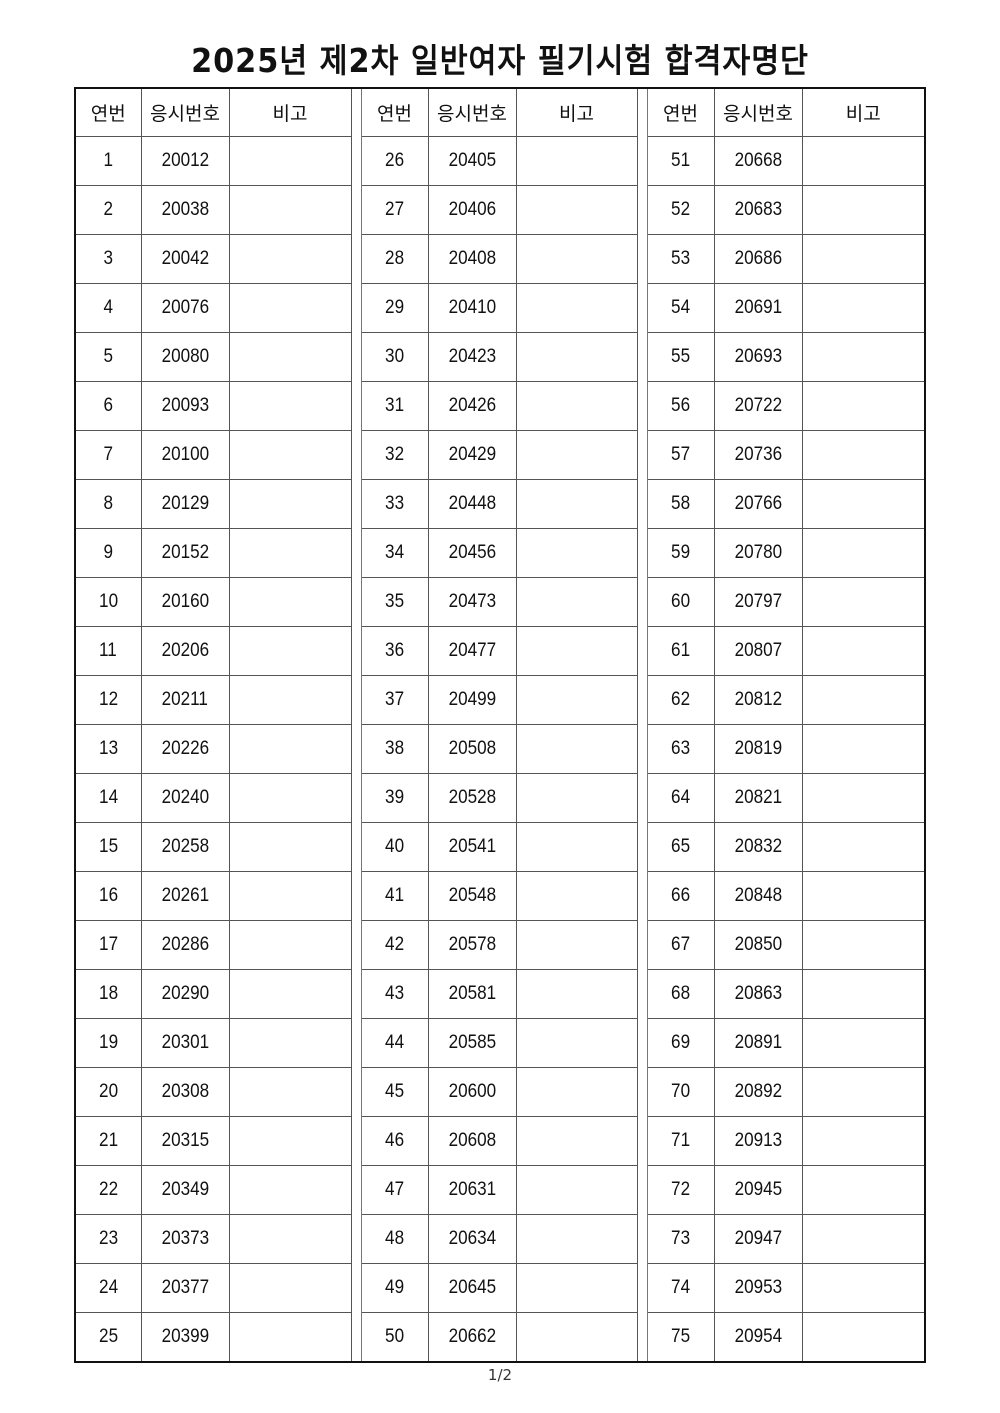 This screenshot has height=1413, width=1000. Describe the element at coordinates (500, 1043) in the screenshot. I see `table-row: 19 20301 44 20585 69 20891` at that location.